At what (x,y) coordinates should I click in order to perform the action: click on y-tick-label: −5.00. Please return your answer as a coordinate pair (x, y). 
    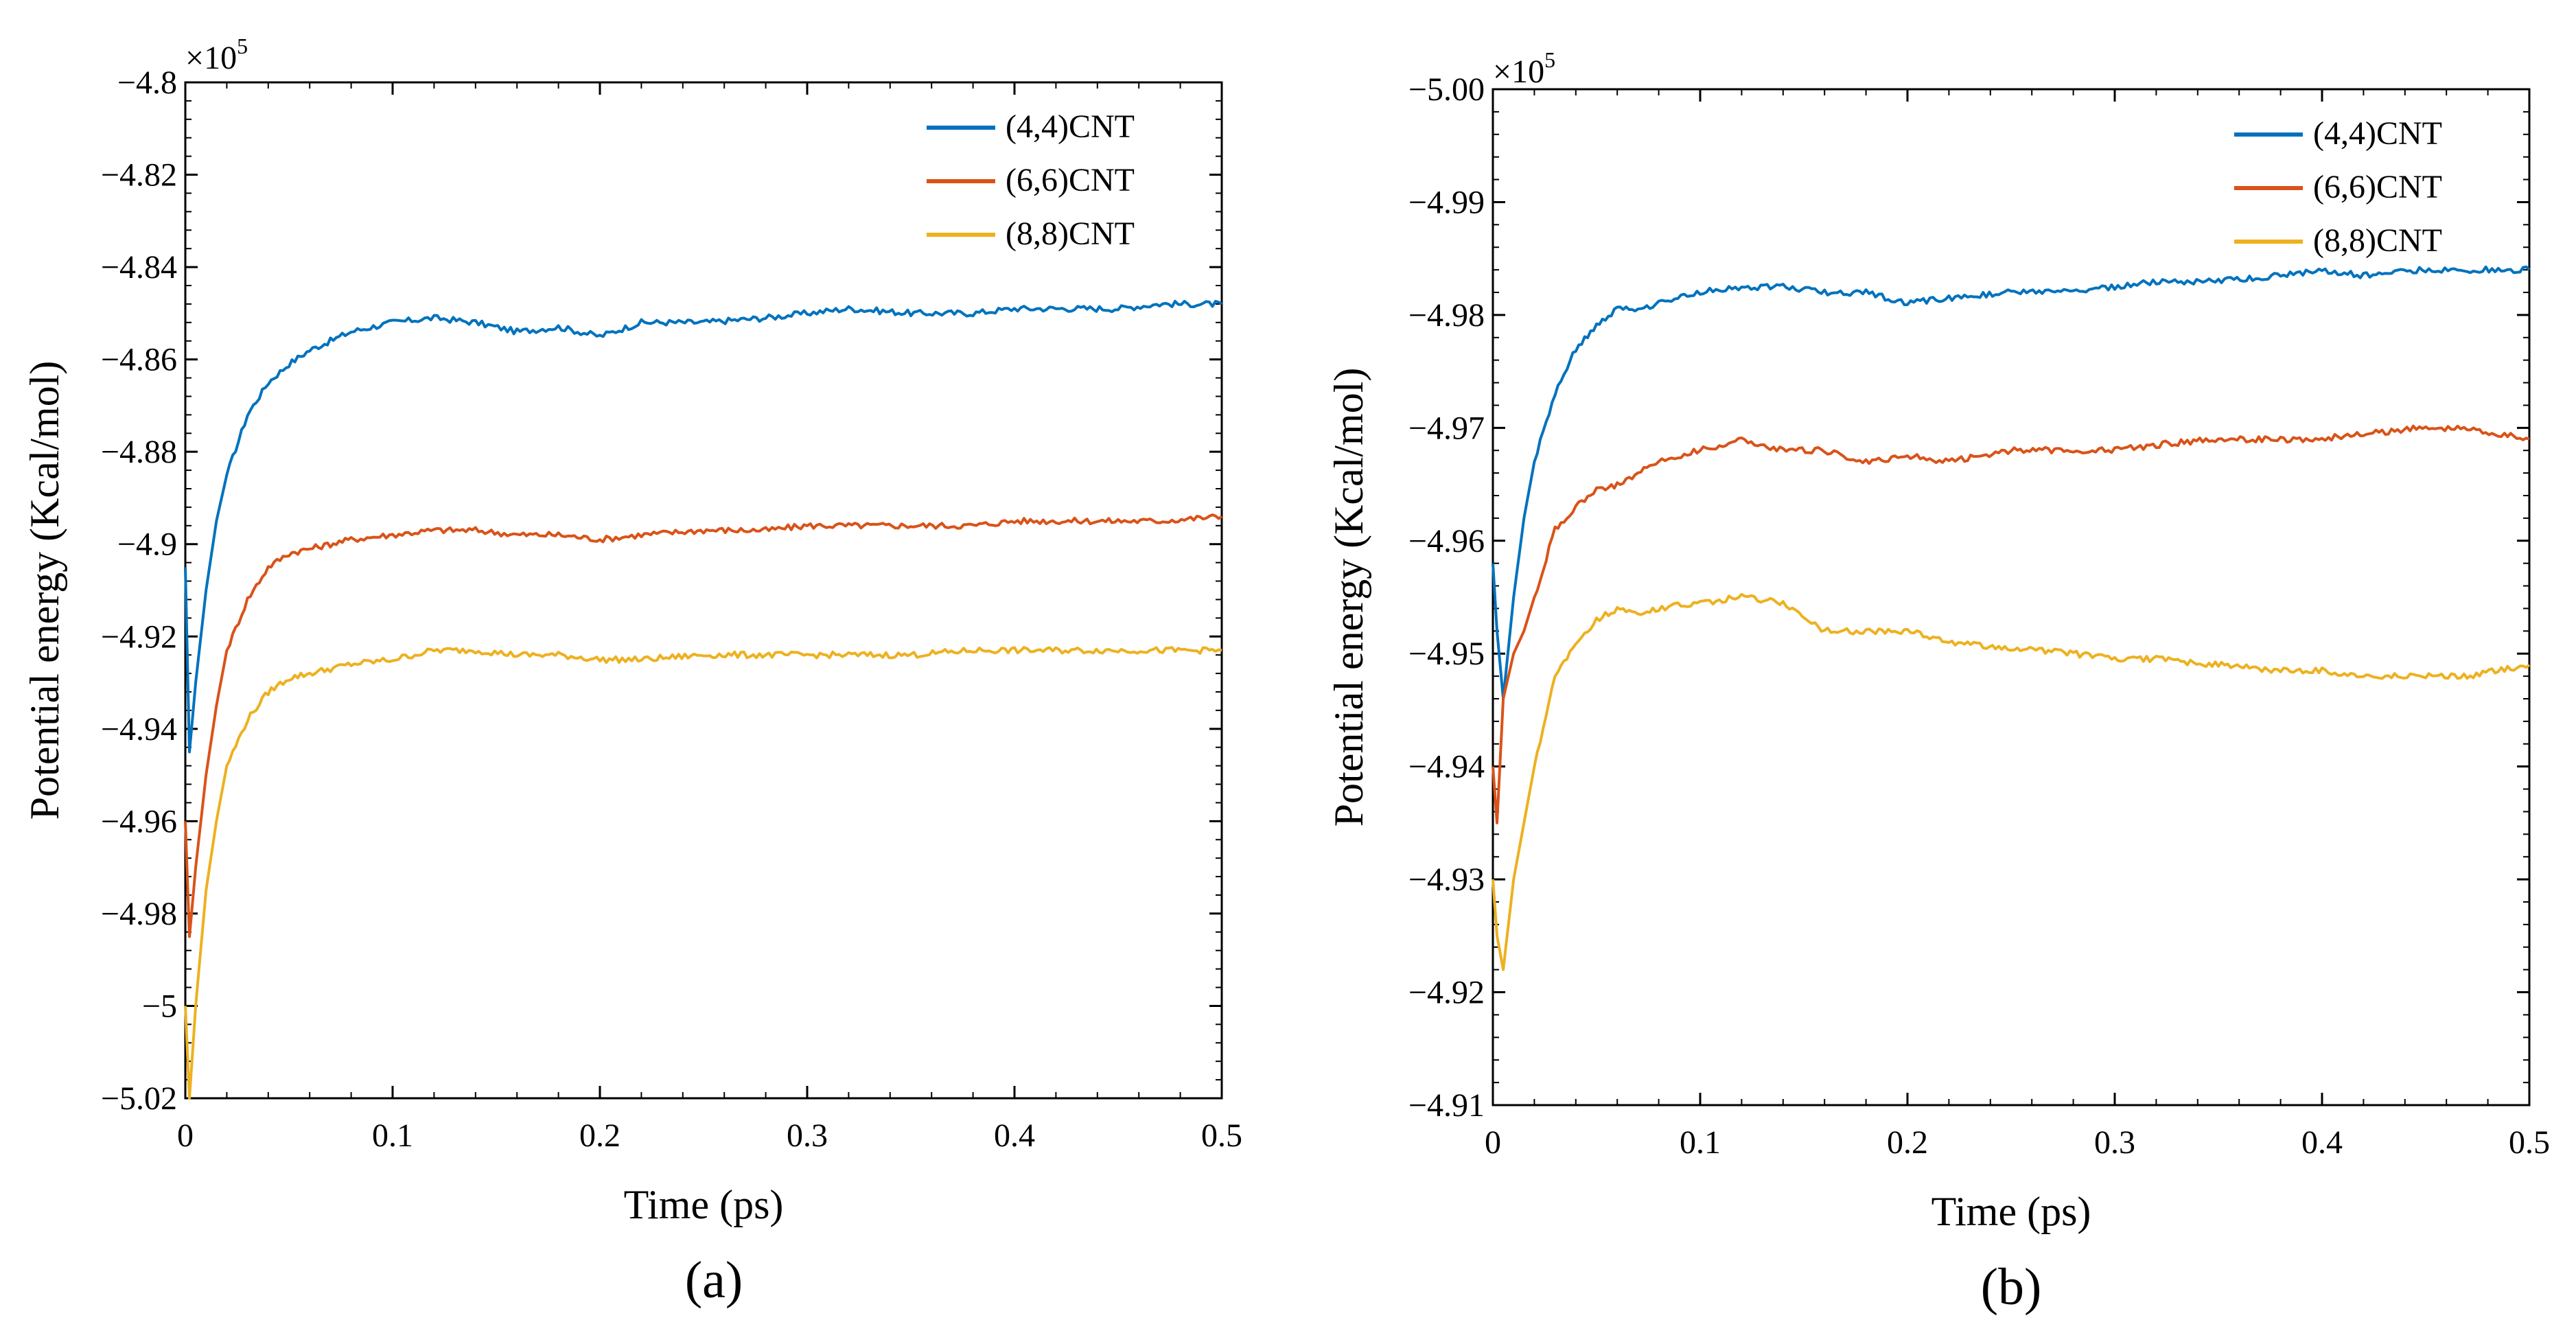
    Looking at the image, I should click on (1446, 90).